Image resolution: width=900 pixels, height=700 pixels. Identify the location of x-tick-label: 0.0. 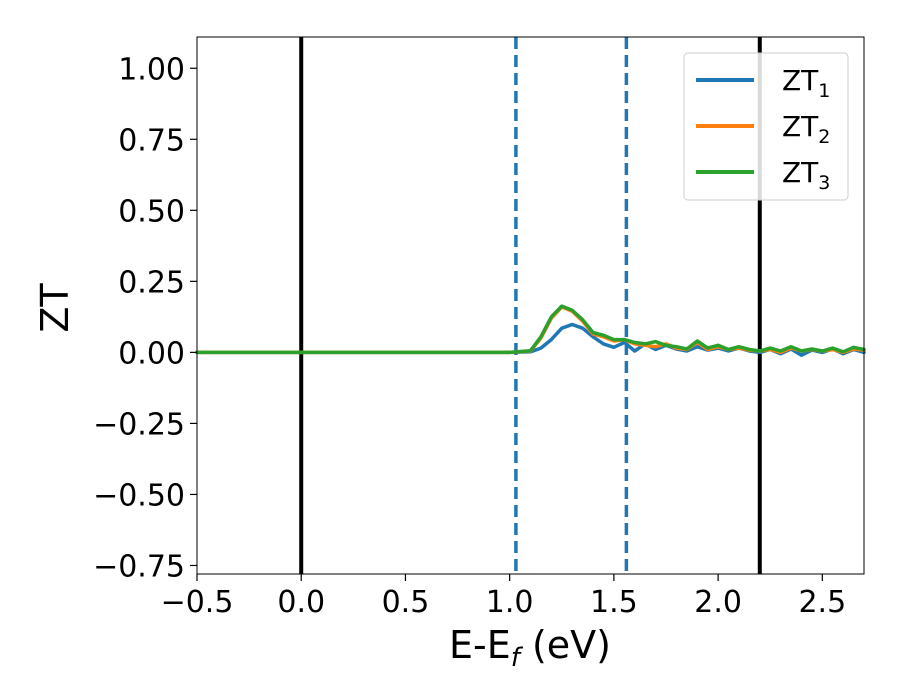
(301, 602).